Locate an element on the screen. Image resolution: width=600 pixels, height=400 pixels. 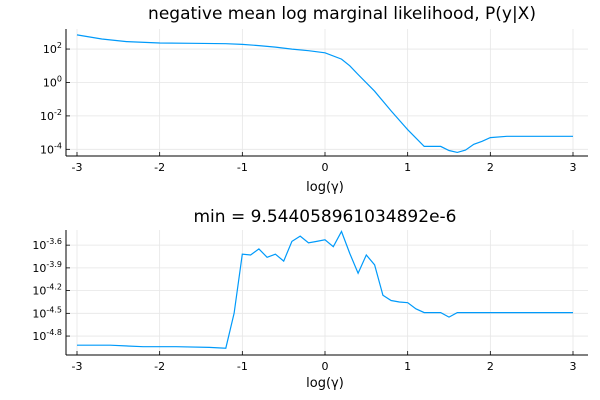
chart-bottom-xlabel: log(γ) is located at coordinates (325, 383).